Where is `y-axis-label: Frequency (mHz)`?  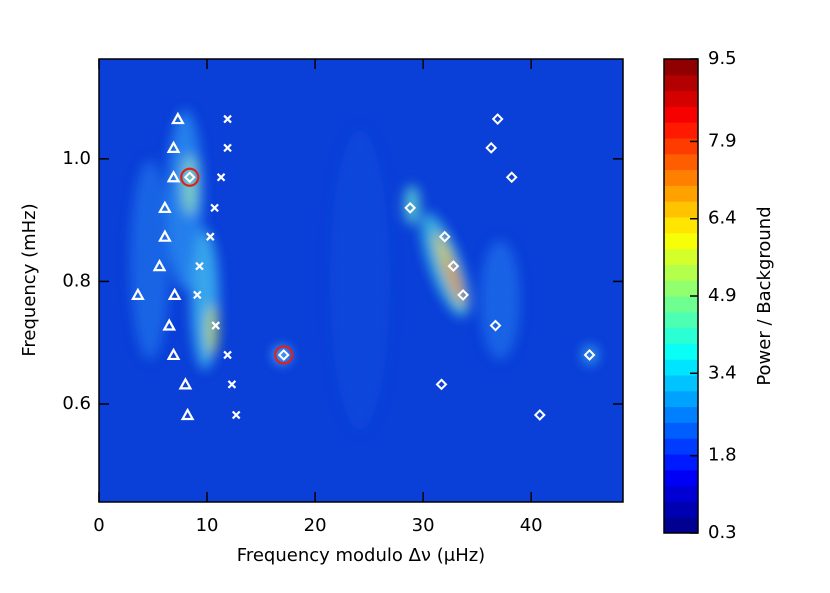 y-axis-label: Frequency (mHz) is located at coordinates (29, 279).